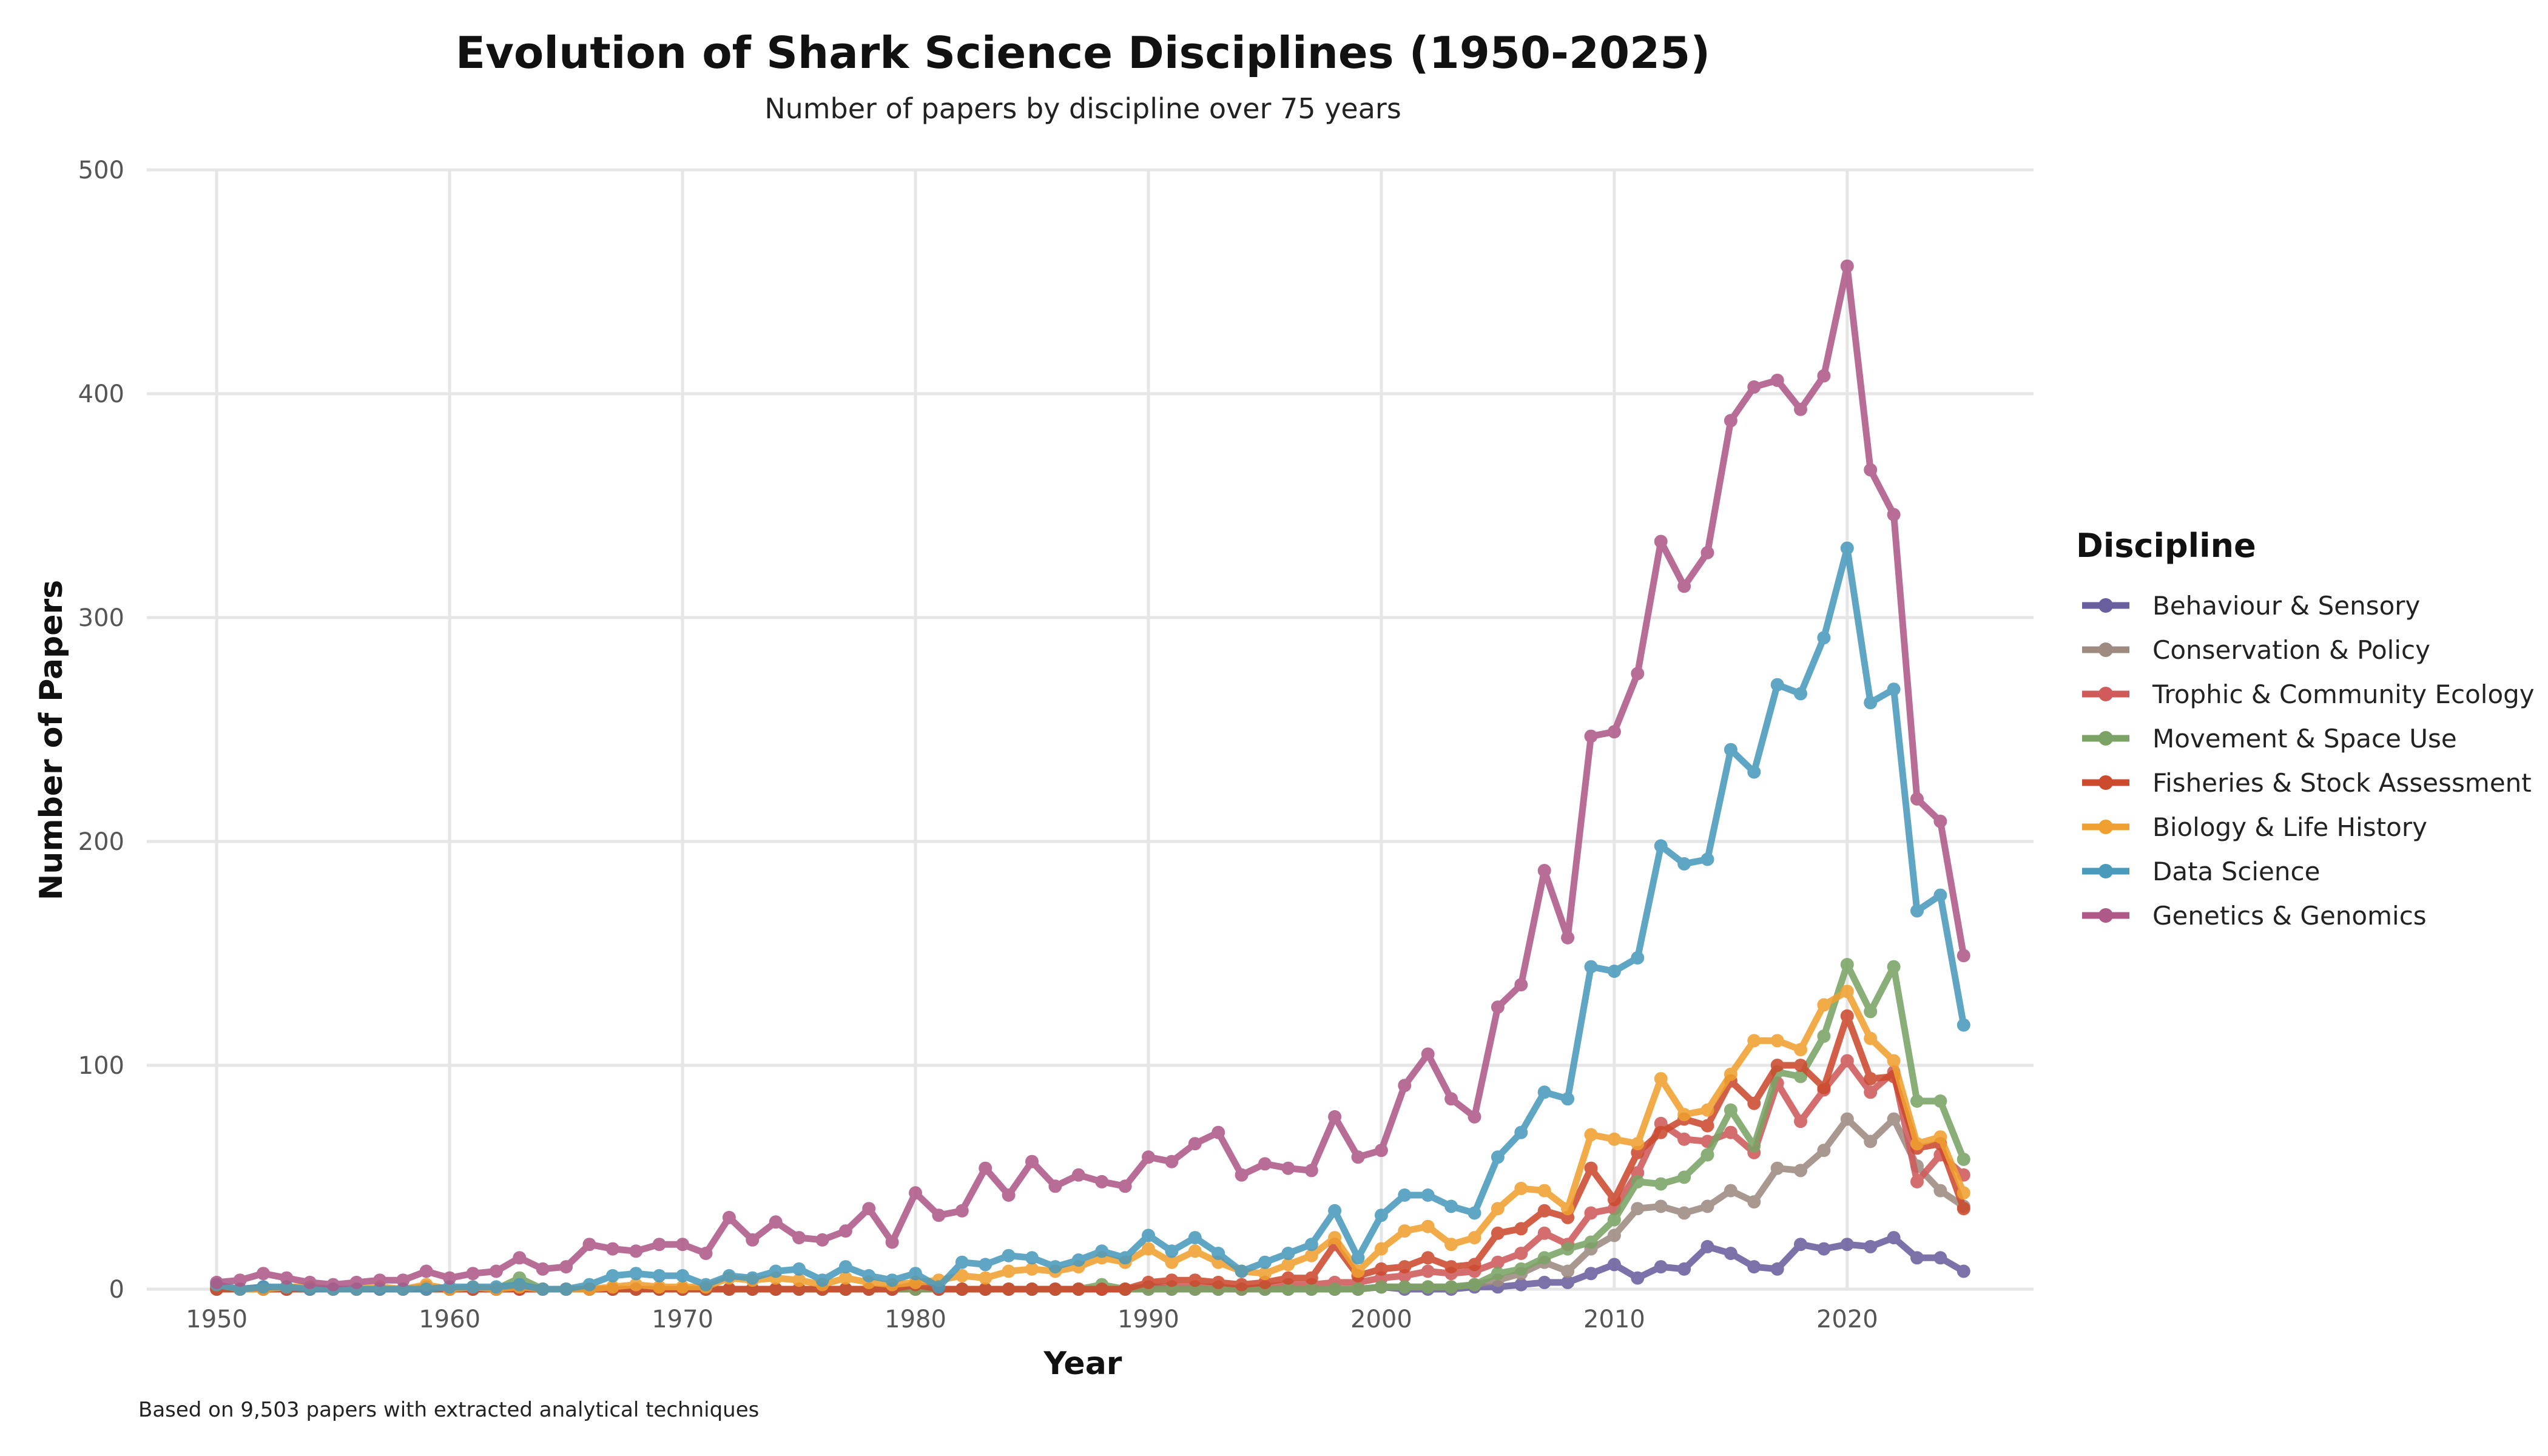 This screenshot has height=1456, width=2548. Describe the element at coordinates (2251, 606) in the screenshot. I see `legend-item-behaviour-and-sensory: Behaviour & Sensory` at that location.